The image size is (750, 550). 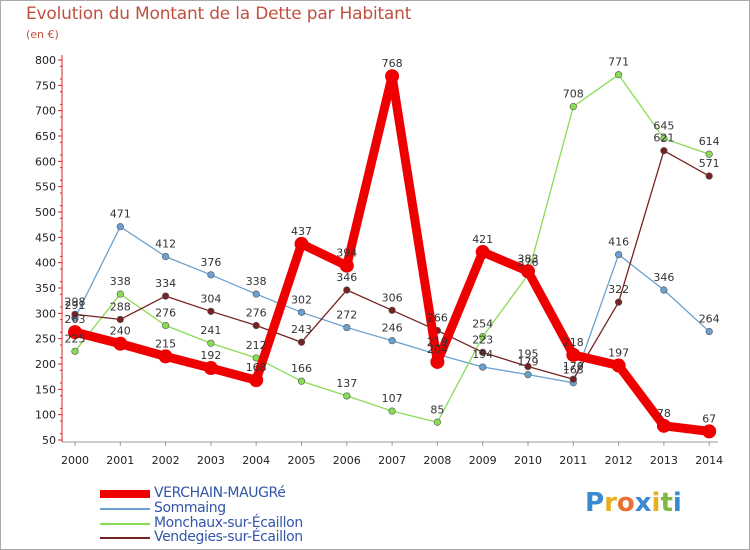 I want to click on x-tick-label: 2007, so click(x=392, y=460).